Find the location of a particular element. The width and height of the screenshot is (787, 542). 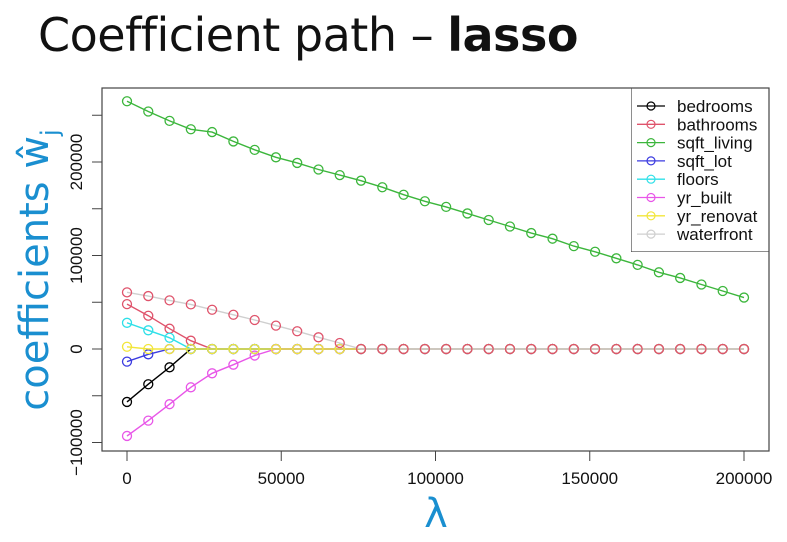

legend-label: sqft_lot is located at coordinates (704, 161).